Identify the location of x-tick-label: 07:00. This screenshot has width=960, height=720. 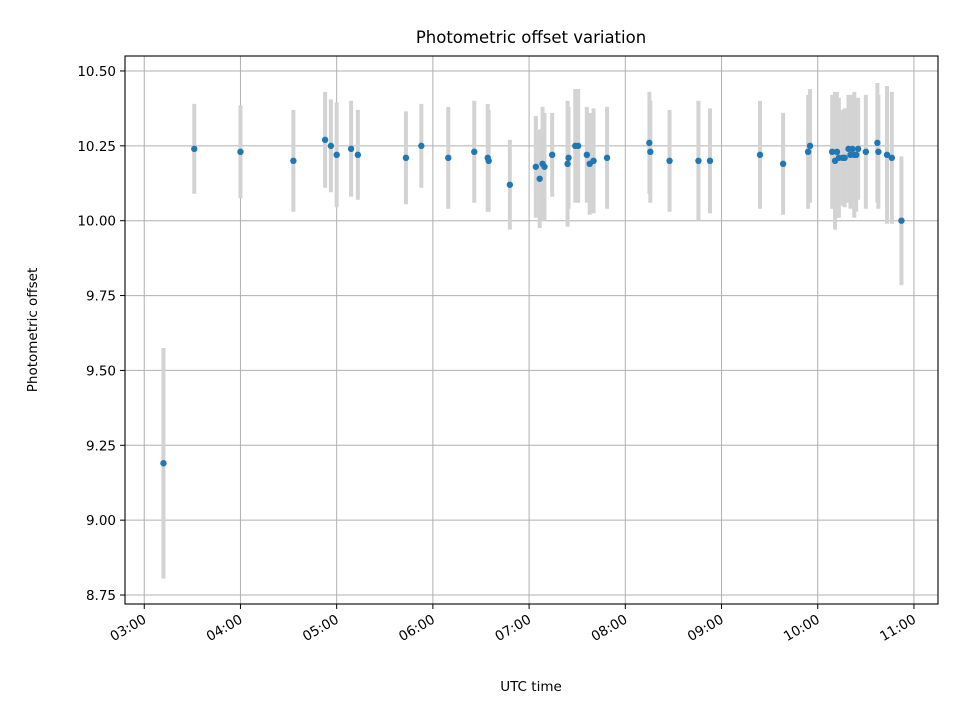
(513, 628).